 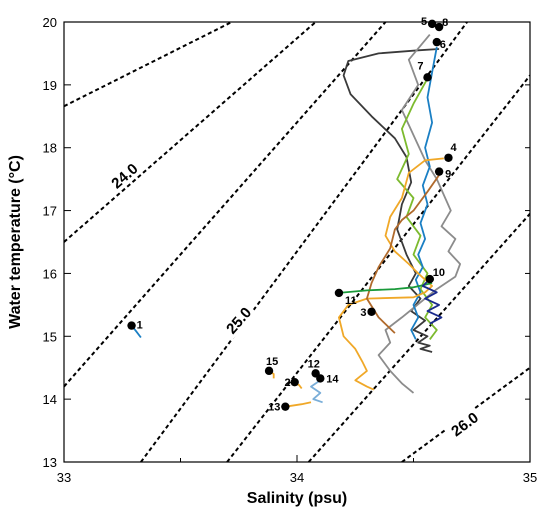 I want to click on y-tick-label: 17, so click(x=50, y=211).